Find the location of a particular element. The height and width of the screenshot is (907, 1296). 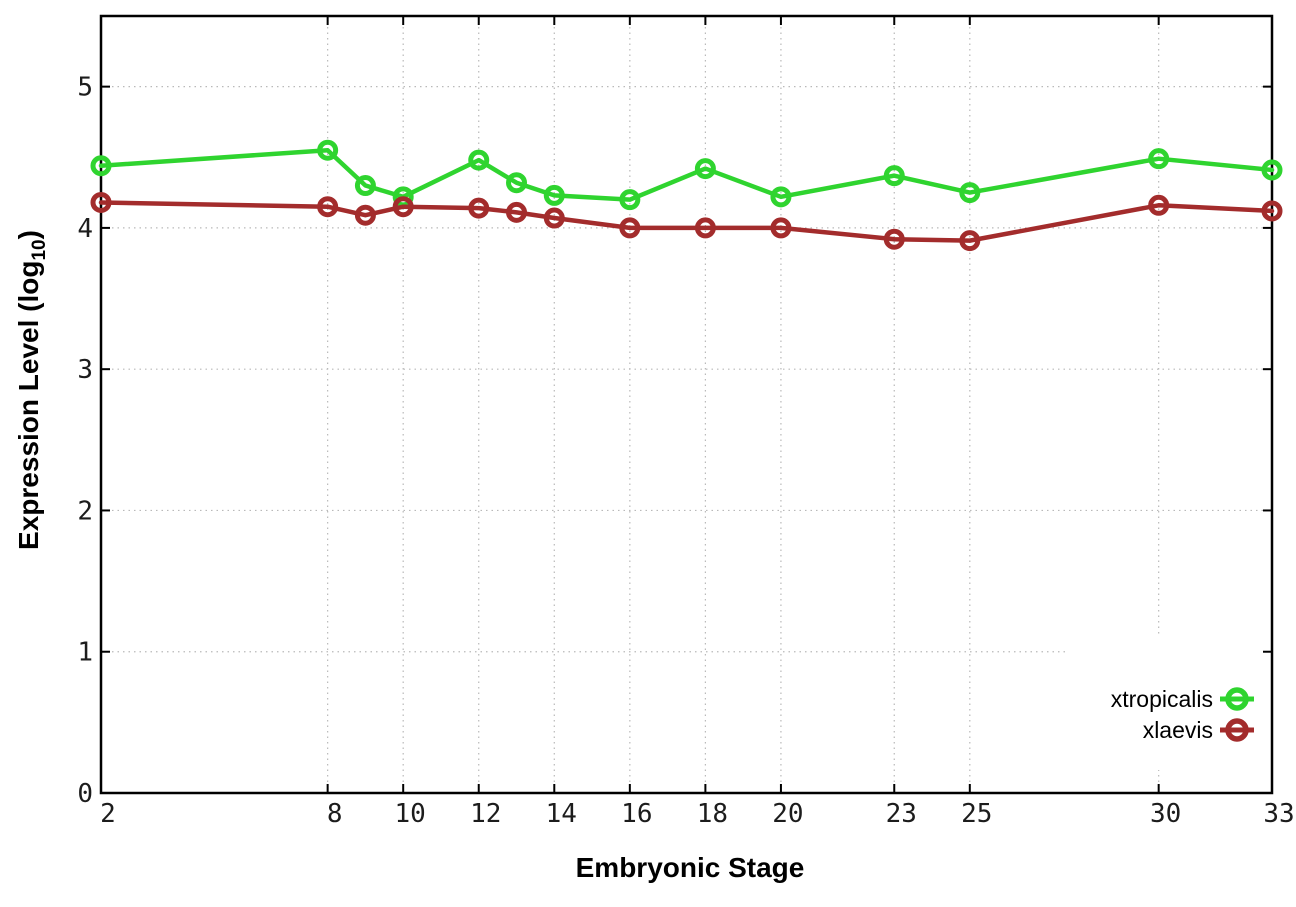

x-tick-label: 23 is located at coordinates (901, 814).